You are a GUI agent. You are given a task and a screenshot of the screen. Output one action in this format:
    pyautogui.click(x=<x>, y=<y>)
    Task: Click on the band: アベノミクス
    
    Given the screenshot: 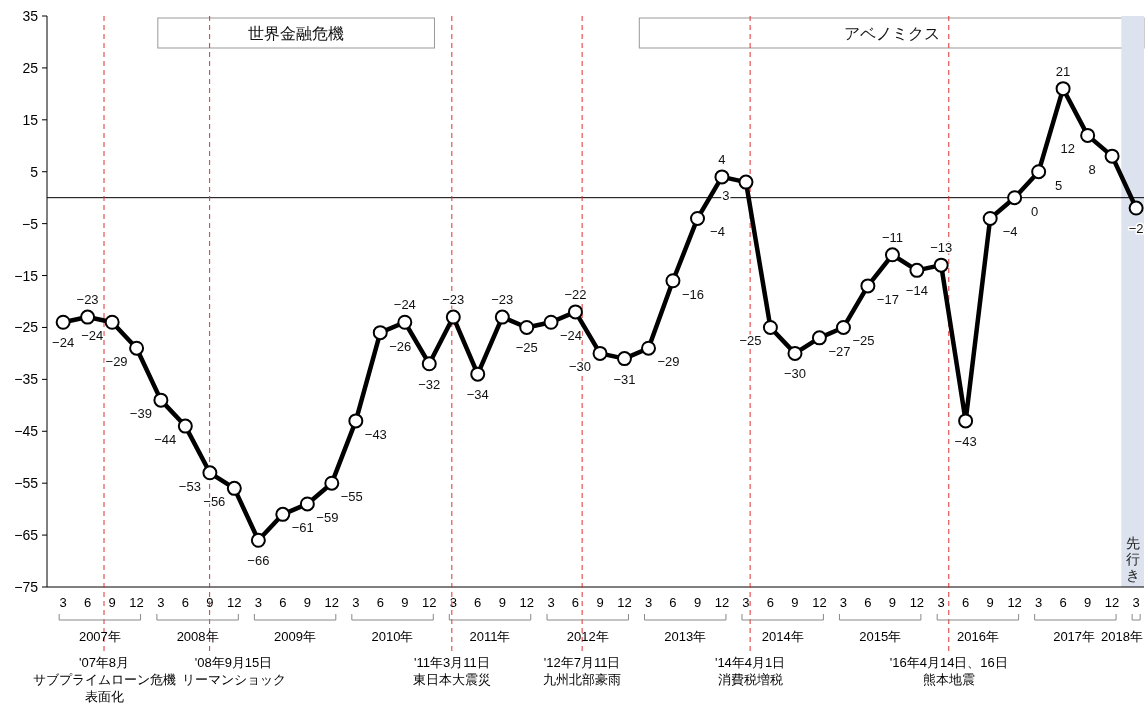 What is the action you would take?
    pyautogui.click(x=891, y=33)
    